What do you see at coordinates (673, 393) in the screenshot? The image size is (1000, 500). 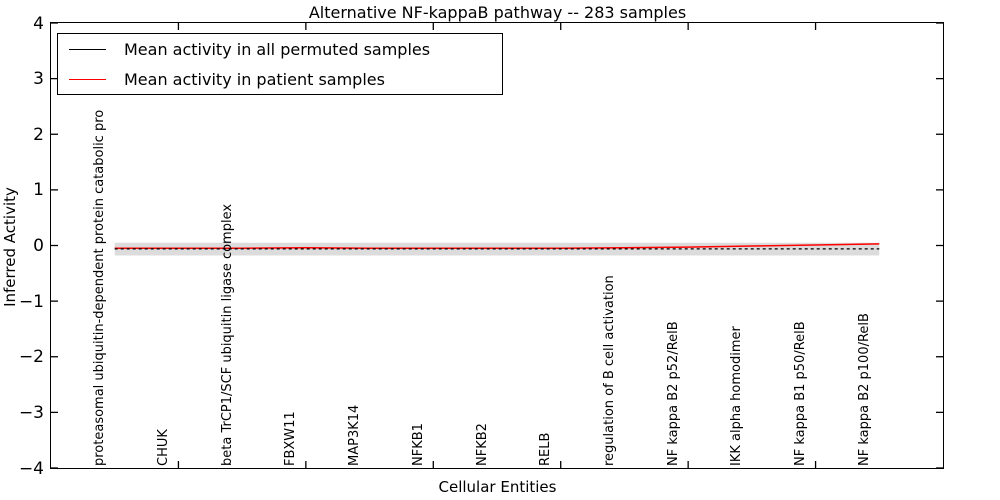 I see `x-tick-label: NF kappa B2 p52/RelB` at bounding box center [673, 393].